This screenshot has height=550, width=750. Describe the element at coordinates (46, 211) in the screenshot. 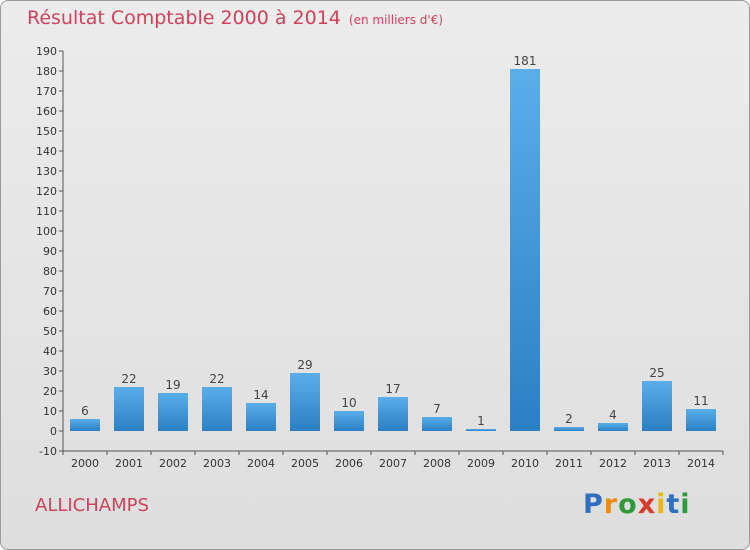

I see `y-tick-label: 110` at that location.